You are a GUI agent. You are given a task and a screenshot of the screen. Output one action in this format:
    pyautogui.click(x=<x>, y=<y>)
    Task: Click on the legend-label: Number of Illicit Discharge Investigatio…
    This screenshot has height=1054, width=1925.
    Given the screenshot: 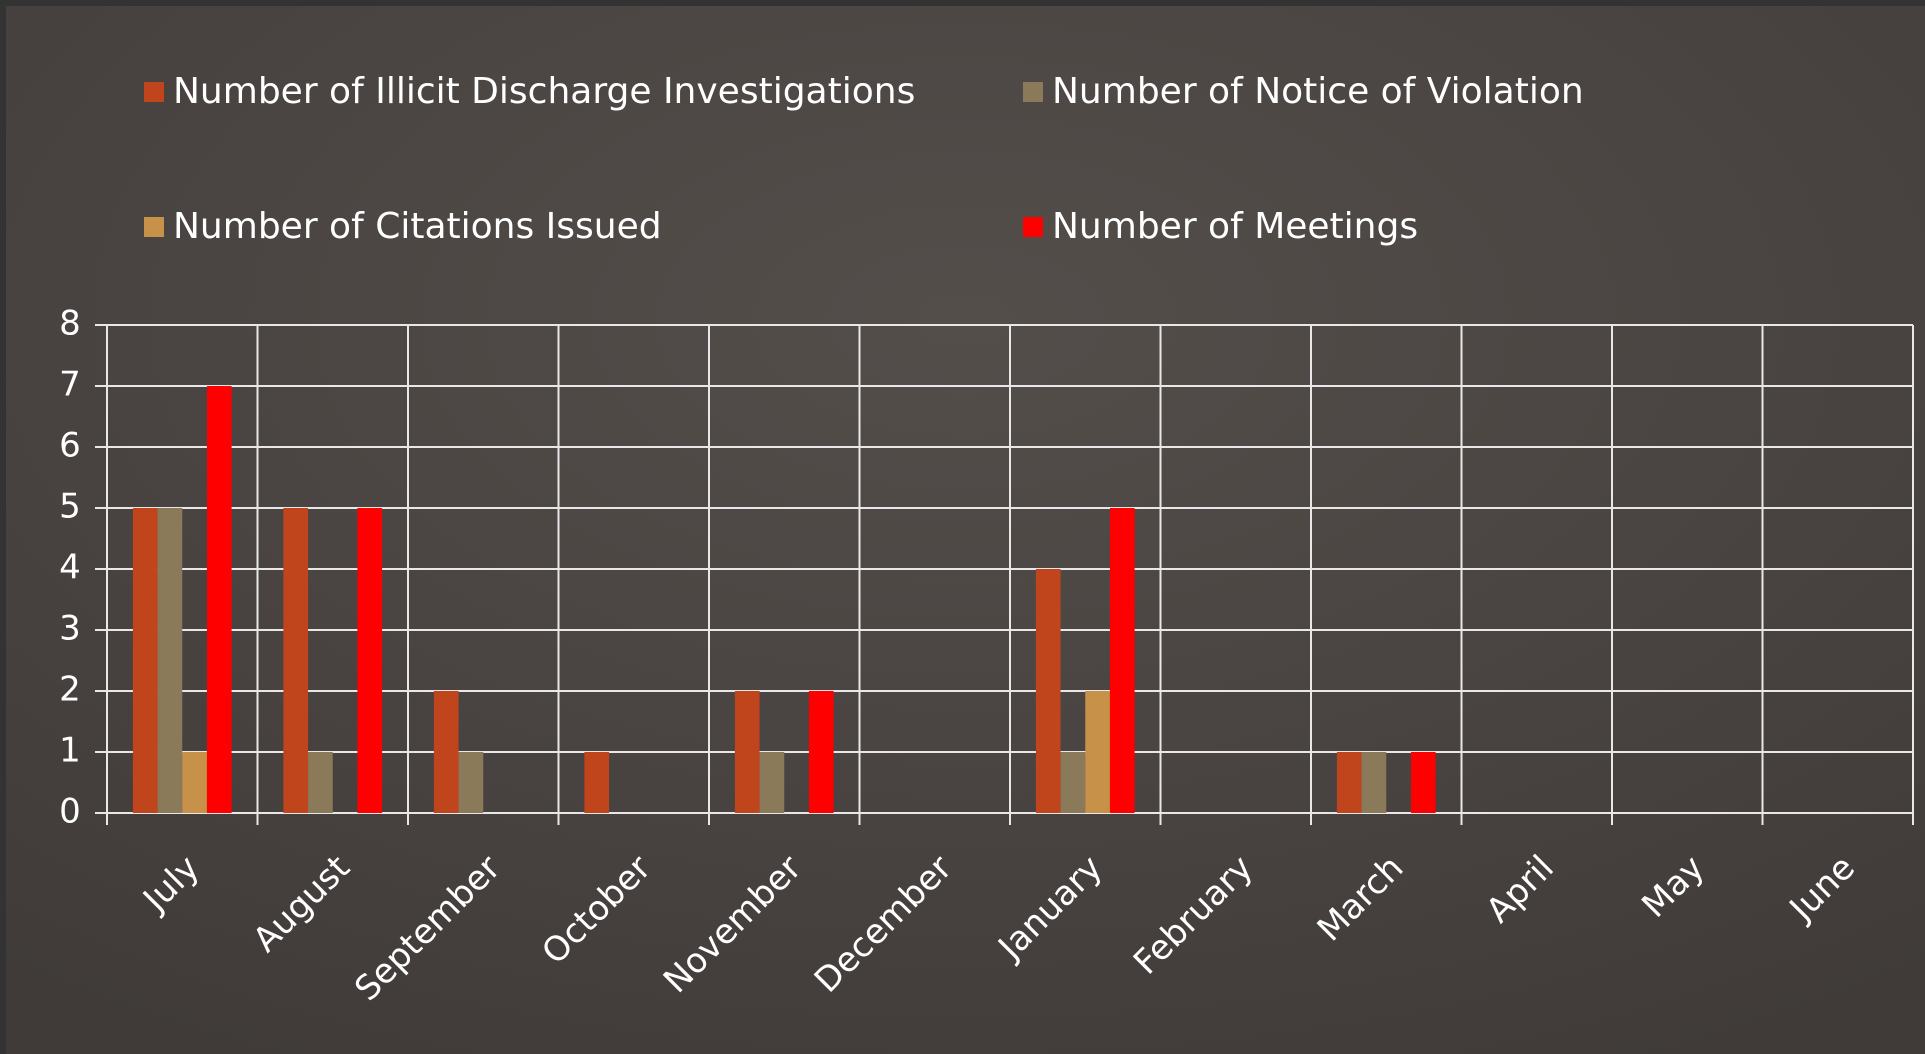 What is the action you would take?
    pyautogui.click(x=544, y=91)
    